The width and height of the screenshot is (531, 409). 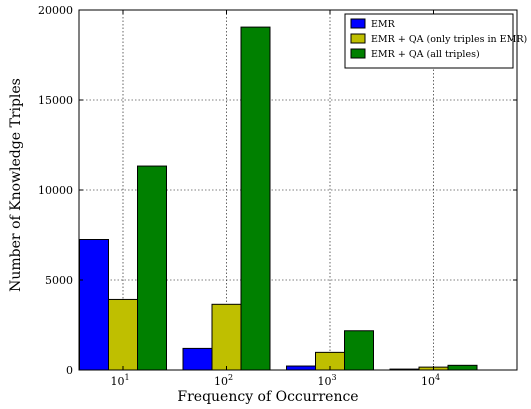 I want to click on legend-label: EMR, so click(x=383, y=24).